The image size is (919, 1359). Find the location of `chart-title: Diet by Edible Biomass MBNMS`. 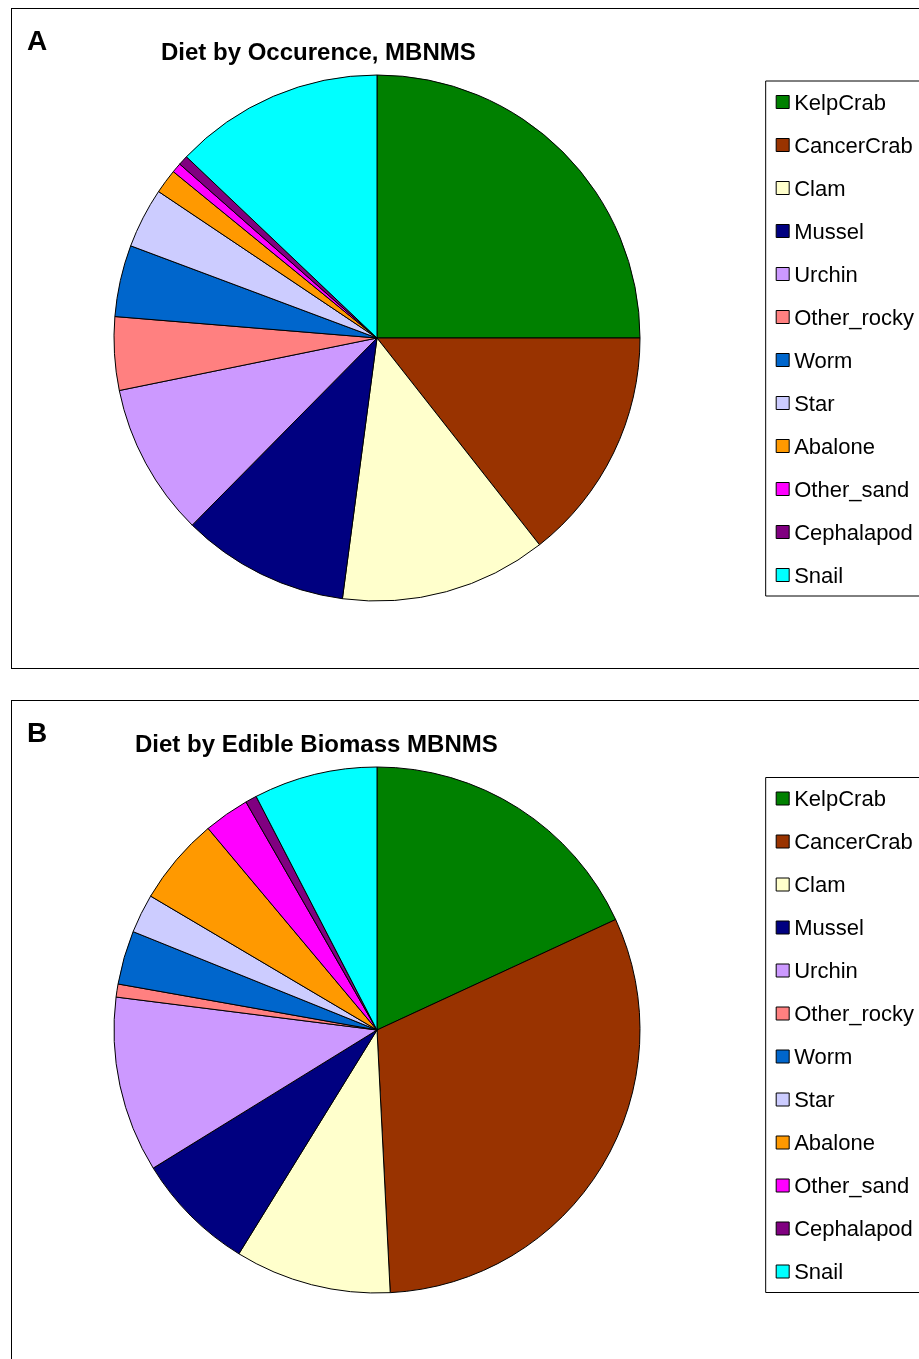

chart-title: Diet by Edible Biomass MBNMS is located at coordinates (316, 743).